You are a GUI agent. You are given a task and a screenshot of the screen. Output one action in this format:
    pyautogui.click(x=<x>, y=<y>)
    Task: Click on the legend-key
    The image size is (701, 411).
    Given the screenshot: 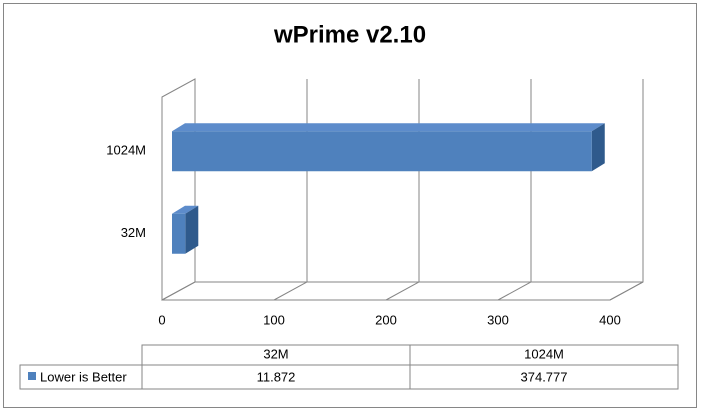 What is the action you would take?
    pyautogui.click(x=32, y=376)
    